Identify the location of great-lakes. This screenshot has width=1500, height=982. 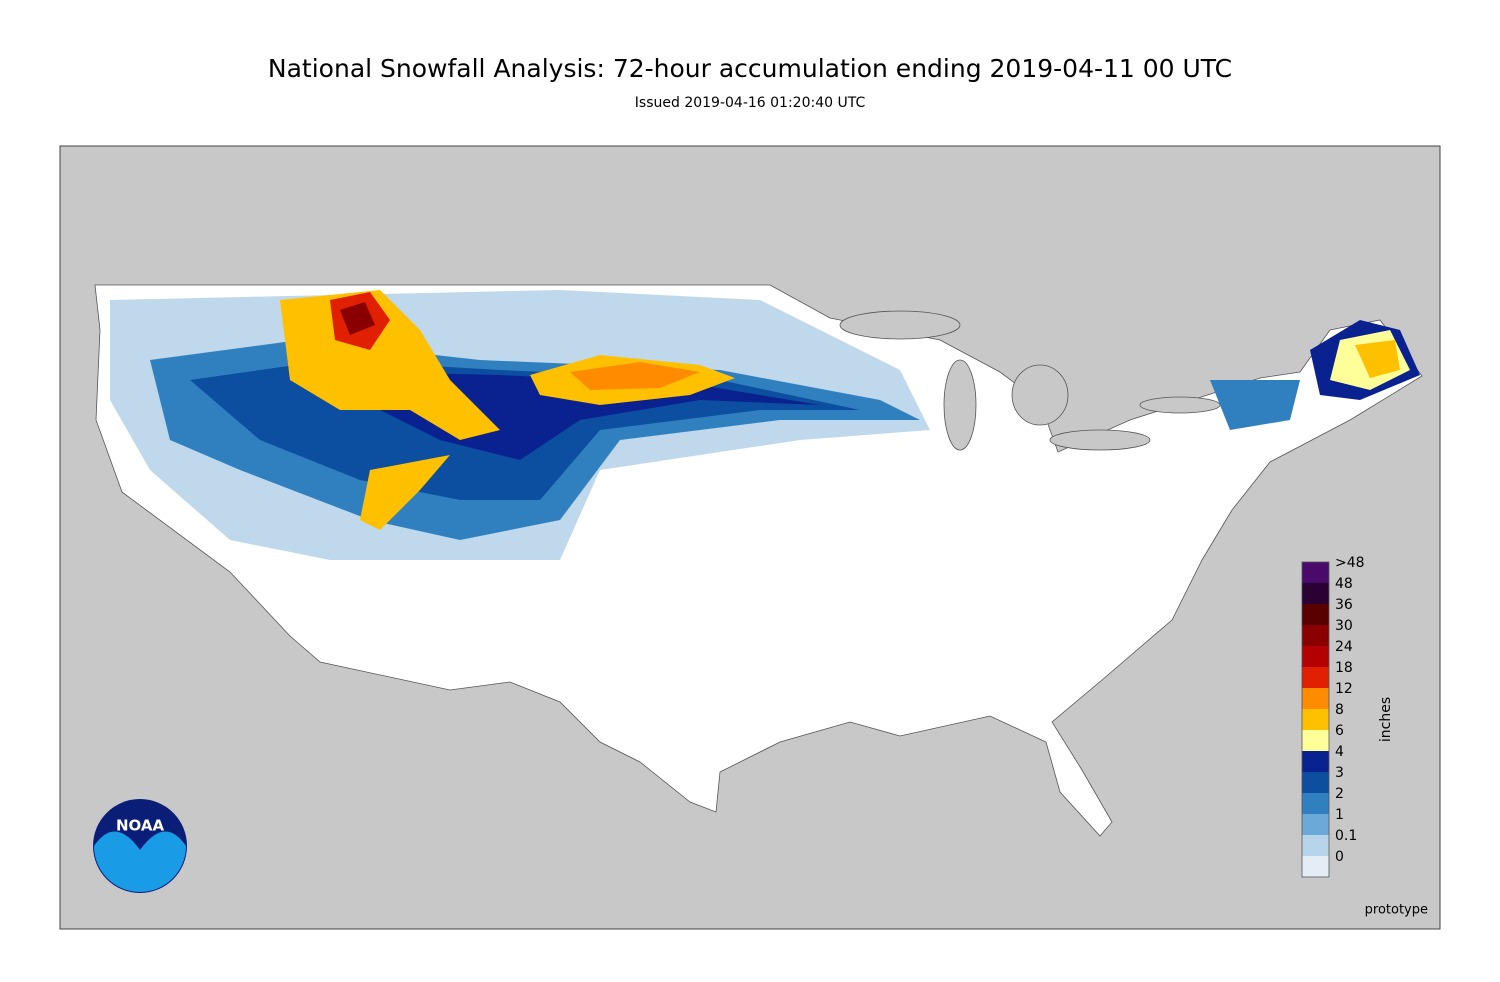
(1030, 380).